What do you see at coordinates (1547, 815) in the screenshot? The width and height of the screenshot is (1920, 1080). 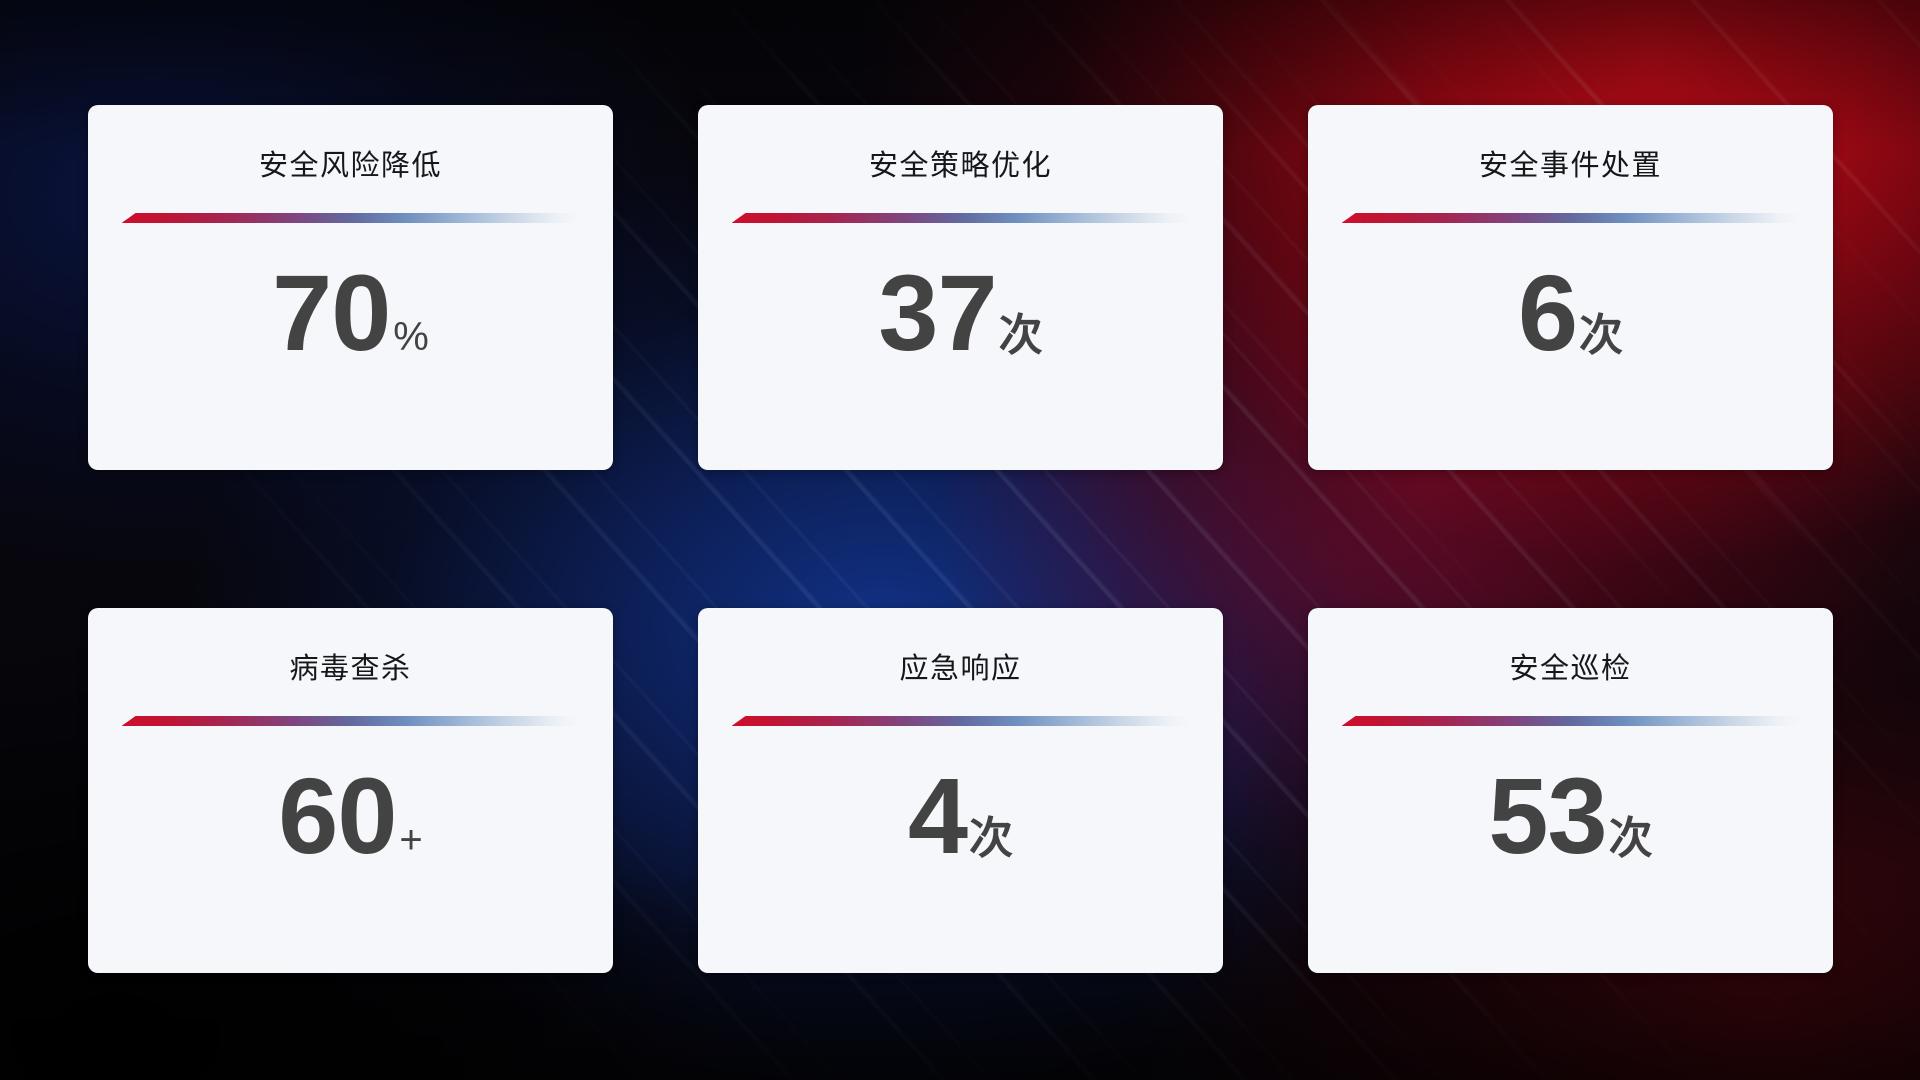 I see `card-value-number: 53` at bounding box center [1547, 815].